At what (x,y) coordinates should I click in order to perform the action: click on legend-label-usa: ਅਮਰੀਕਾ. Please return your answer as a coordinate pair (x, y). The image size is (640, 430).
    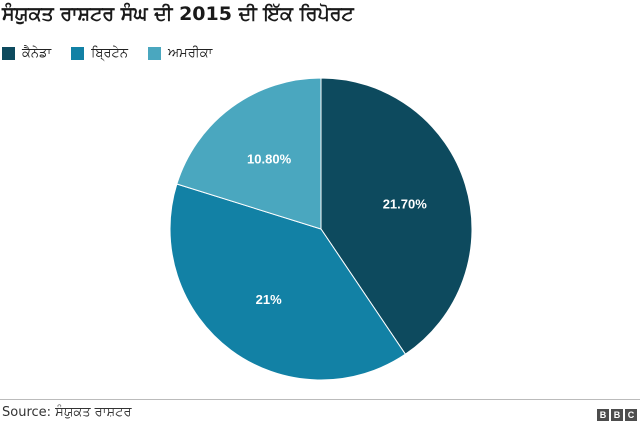
    Looking at the image, I should click on (190, 53).